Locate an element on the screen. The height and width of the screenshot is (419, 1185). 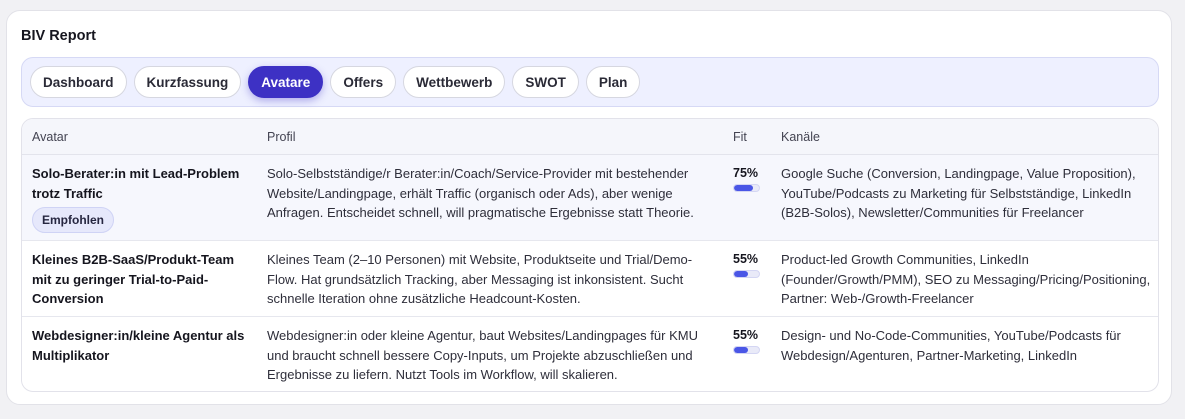
header-avatar: Avatar is located at coordinates (50, 137).